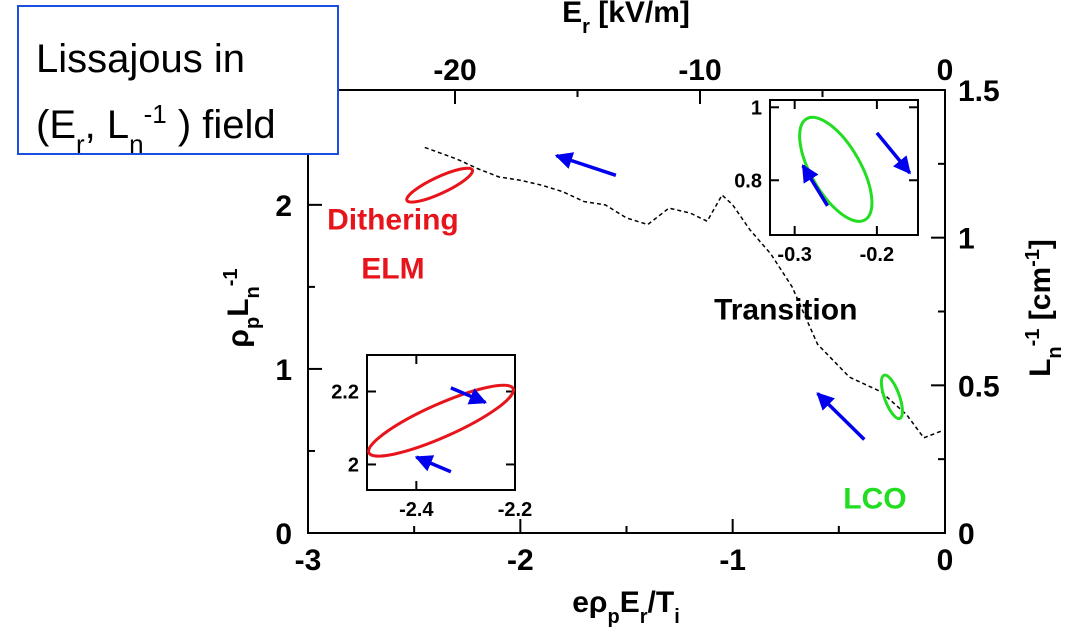 The image size is (1092, 627). I want to click on right-tick-label: 1, so click(966, 239).